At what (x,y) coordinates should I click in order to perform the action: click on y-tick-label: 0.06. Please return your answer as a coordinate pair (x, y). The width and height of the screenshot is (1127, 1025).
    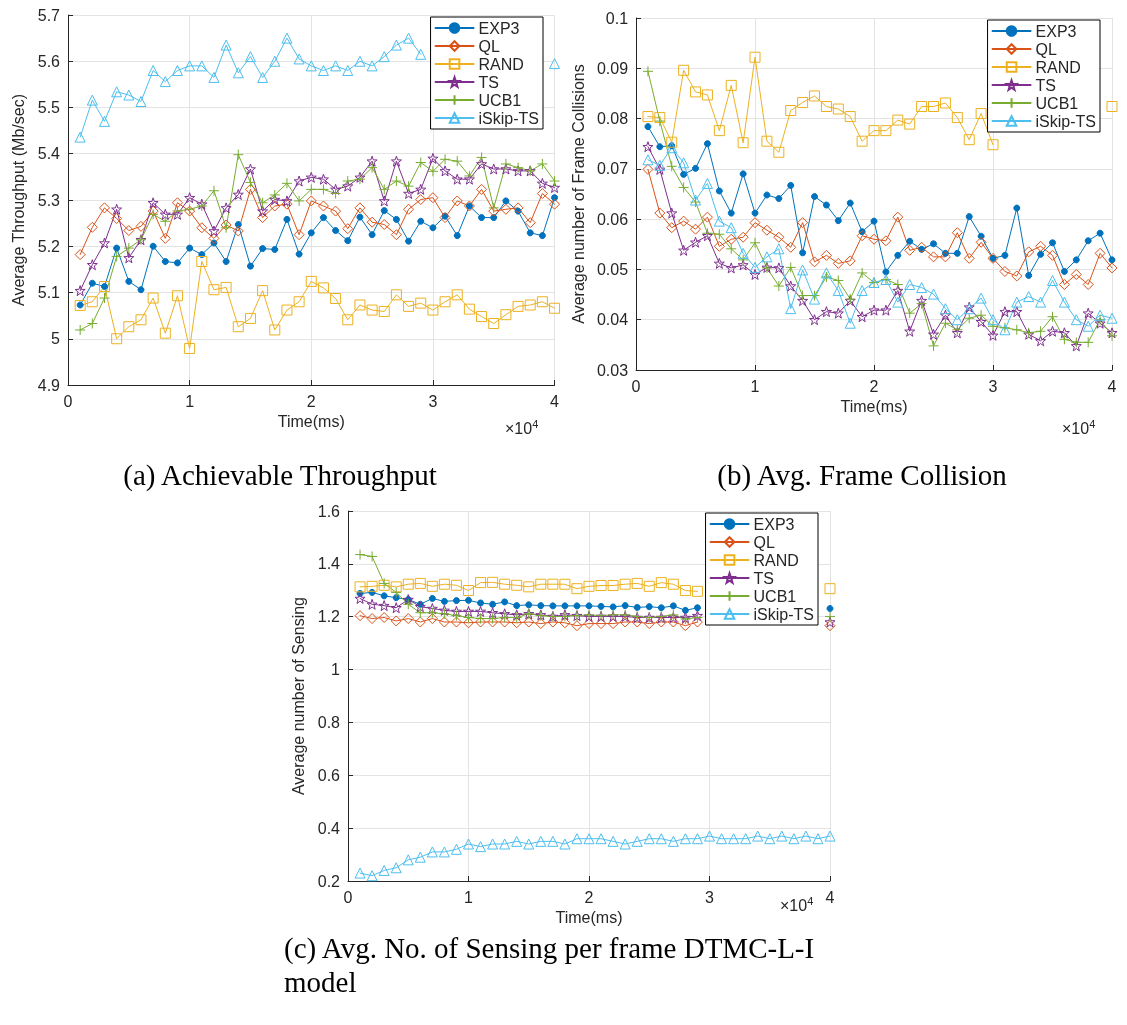
    Looking at the image, I should click on (612, 219).